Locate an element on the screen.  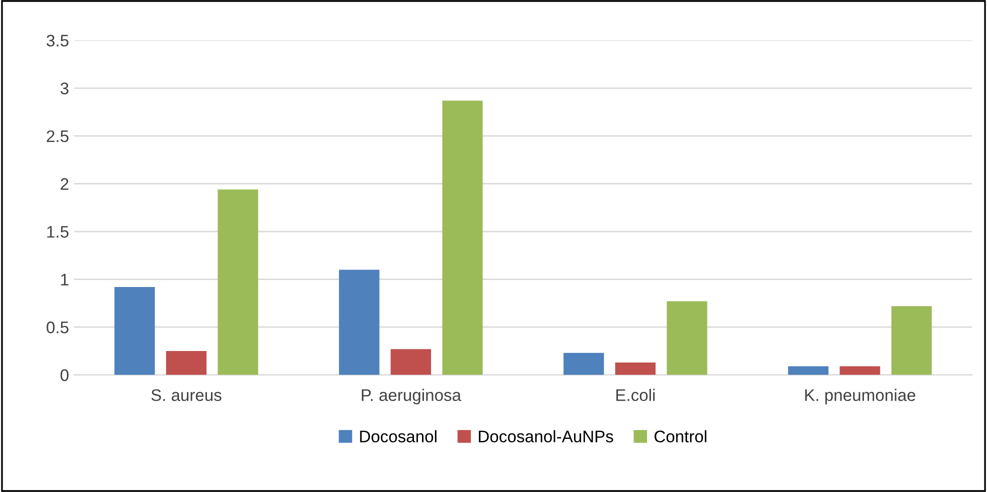
x-tick-label: S. aureus is located at coordinates (186, 395).